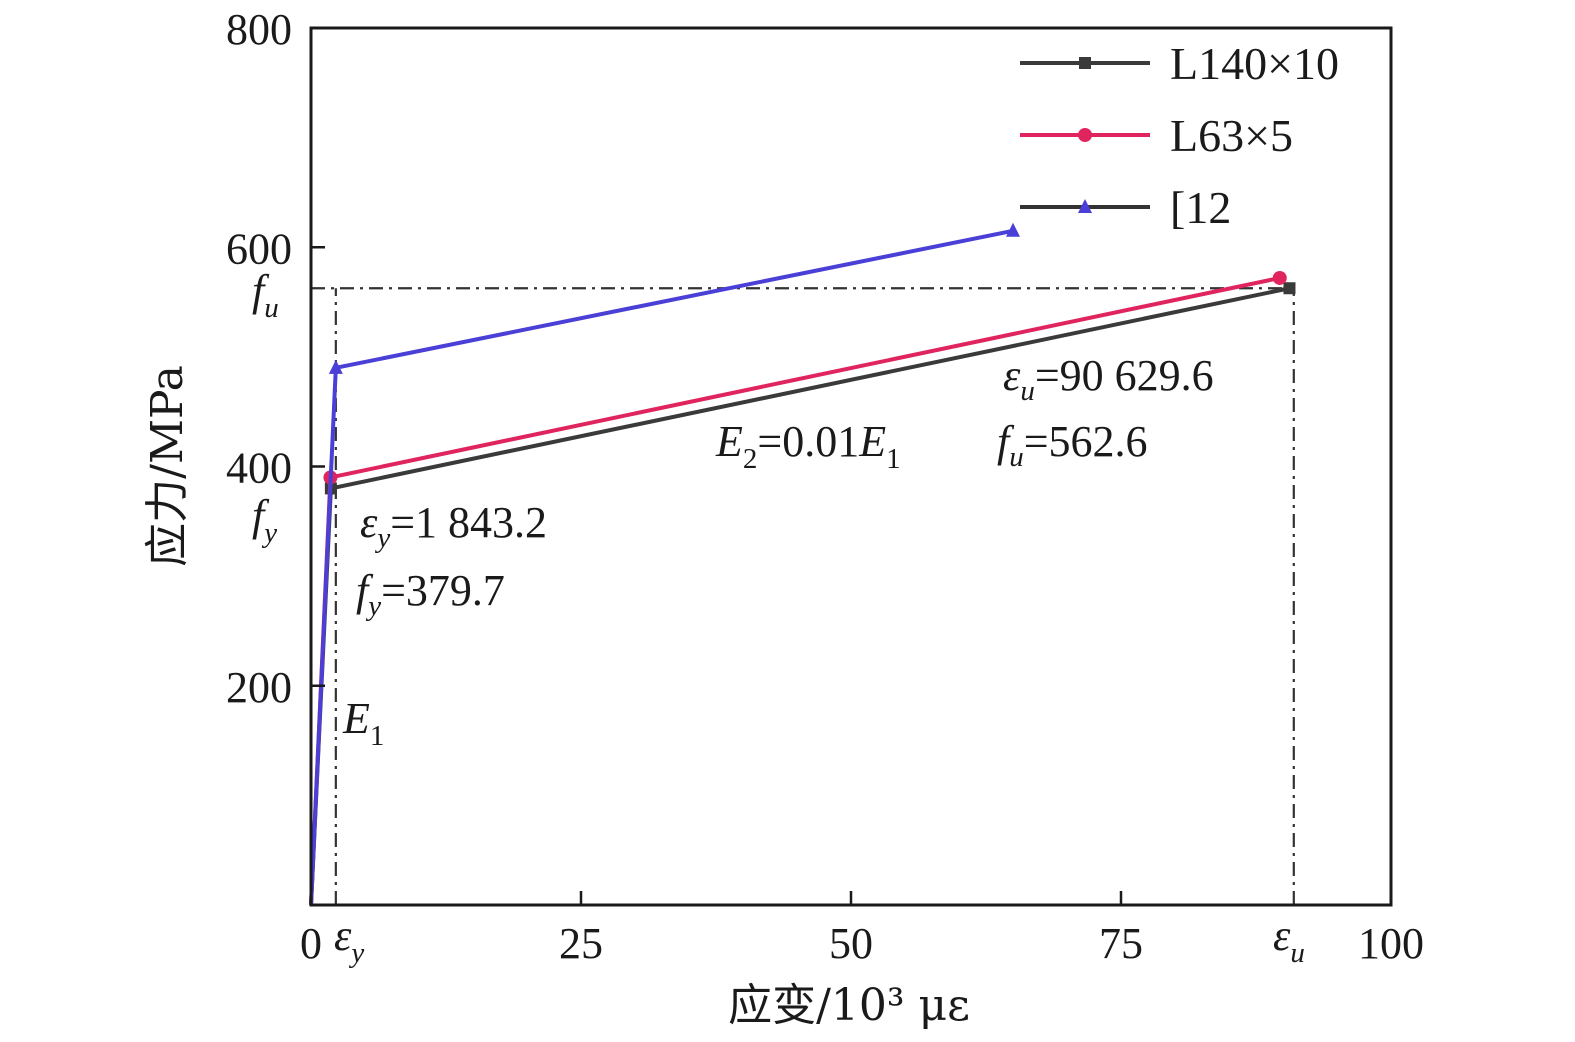 This screenshot has width=1575, height=1042. Describe the element at coordinates (1108, 379) in the screenshot. I see `annotation-eps-u: εu=90 629.6` at that location.